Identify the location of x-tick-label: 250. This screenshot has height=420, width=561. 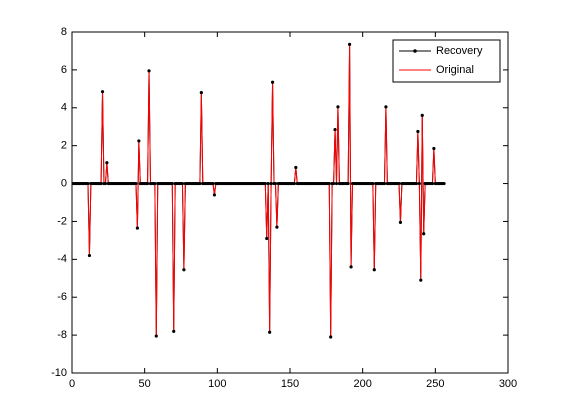
(435, 384).